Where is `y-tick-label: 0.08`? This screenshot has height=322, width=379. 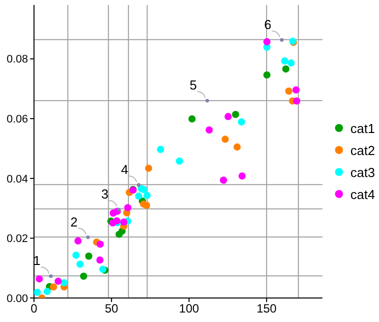
y-tick-label: 0.08 is located at coordinates (17, 60).